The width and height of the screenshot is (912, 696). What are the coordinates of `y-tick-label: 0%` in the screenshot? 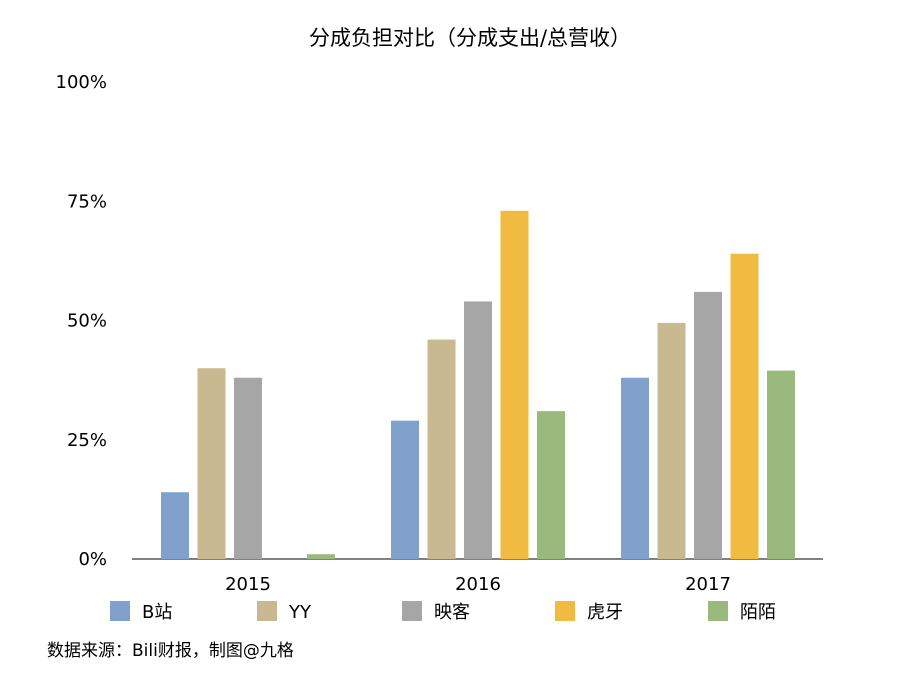 It's located at (92, 559).